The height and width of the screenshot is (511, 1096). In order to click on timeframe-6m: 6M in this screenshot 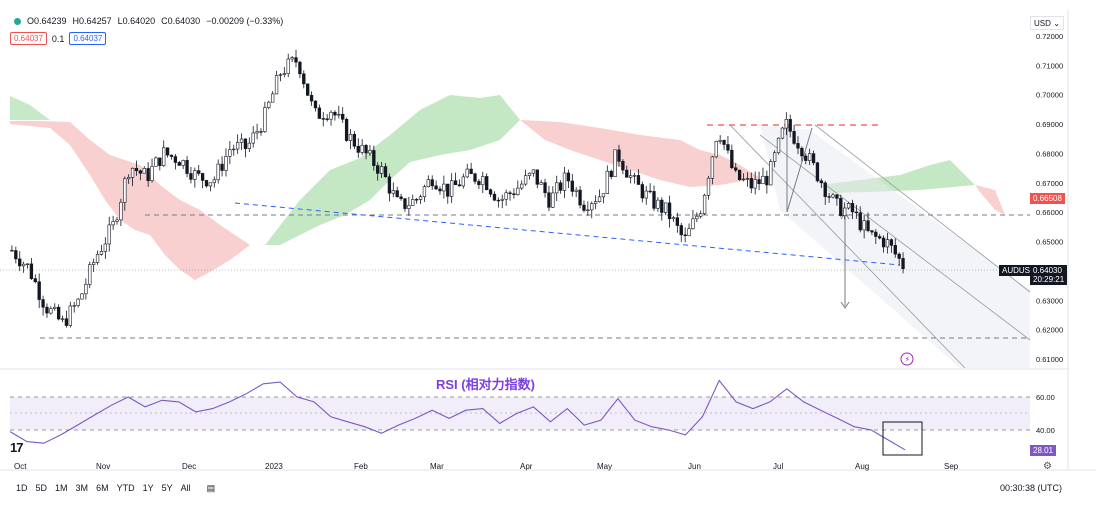, I will do `click(102, 488)`.